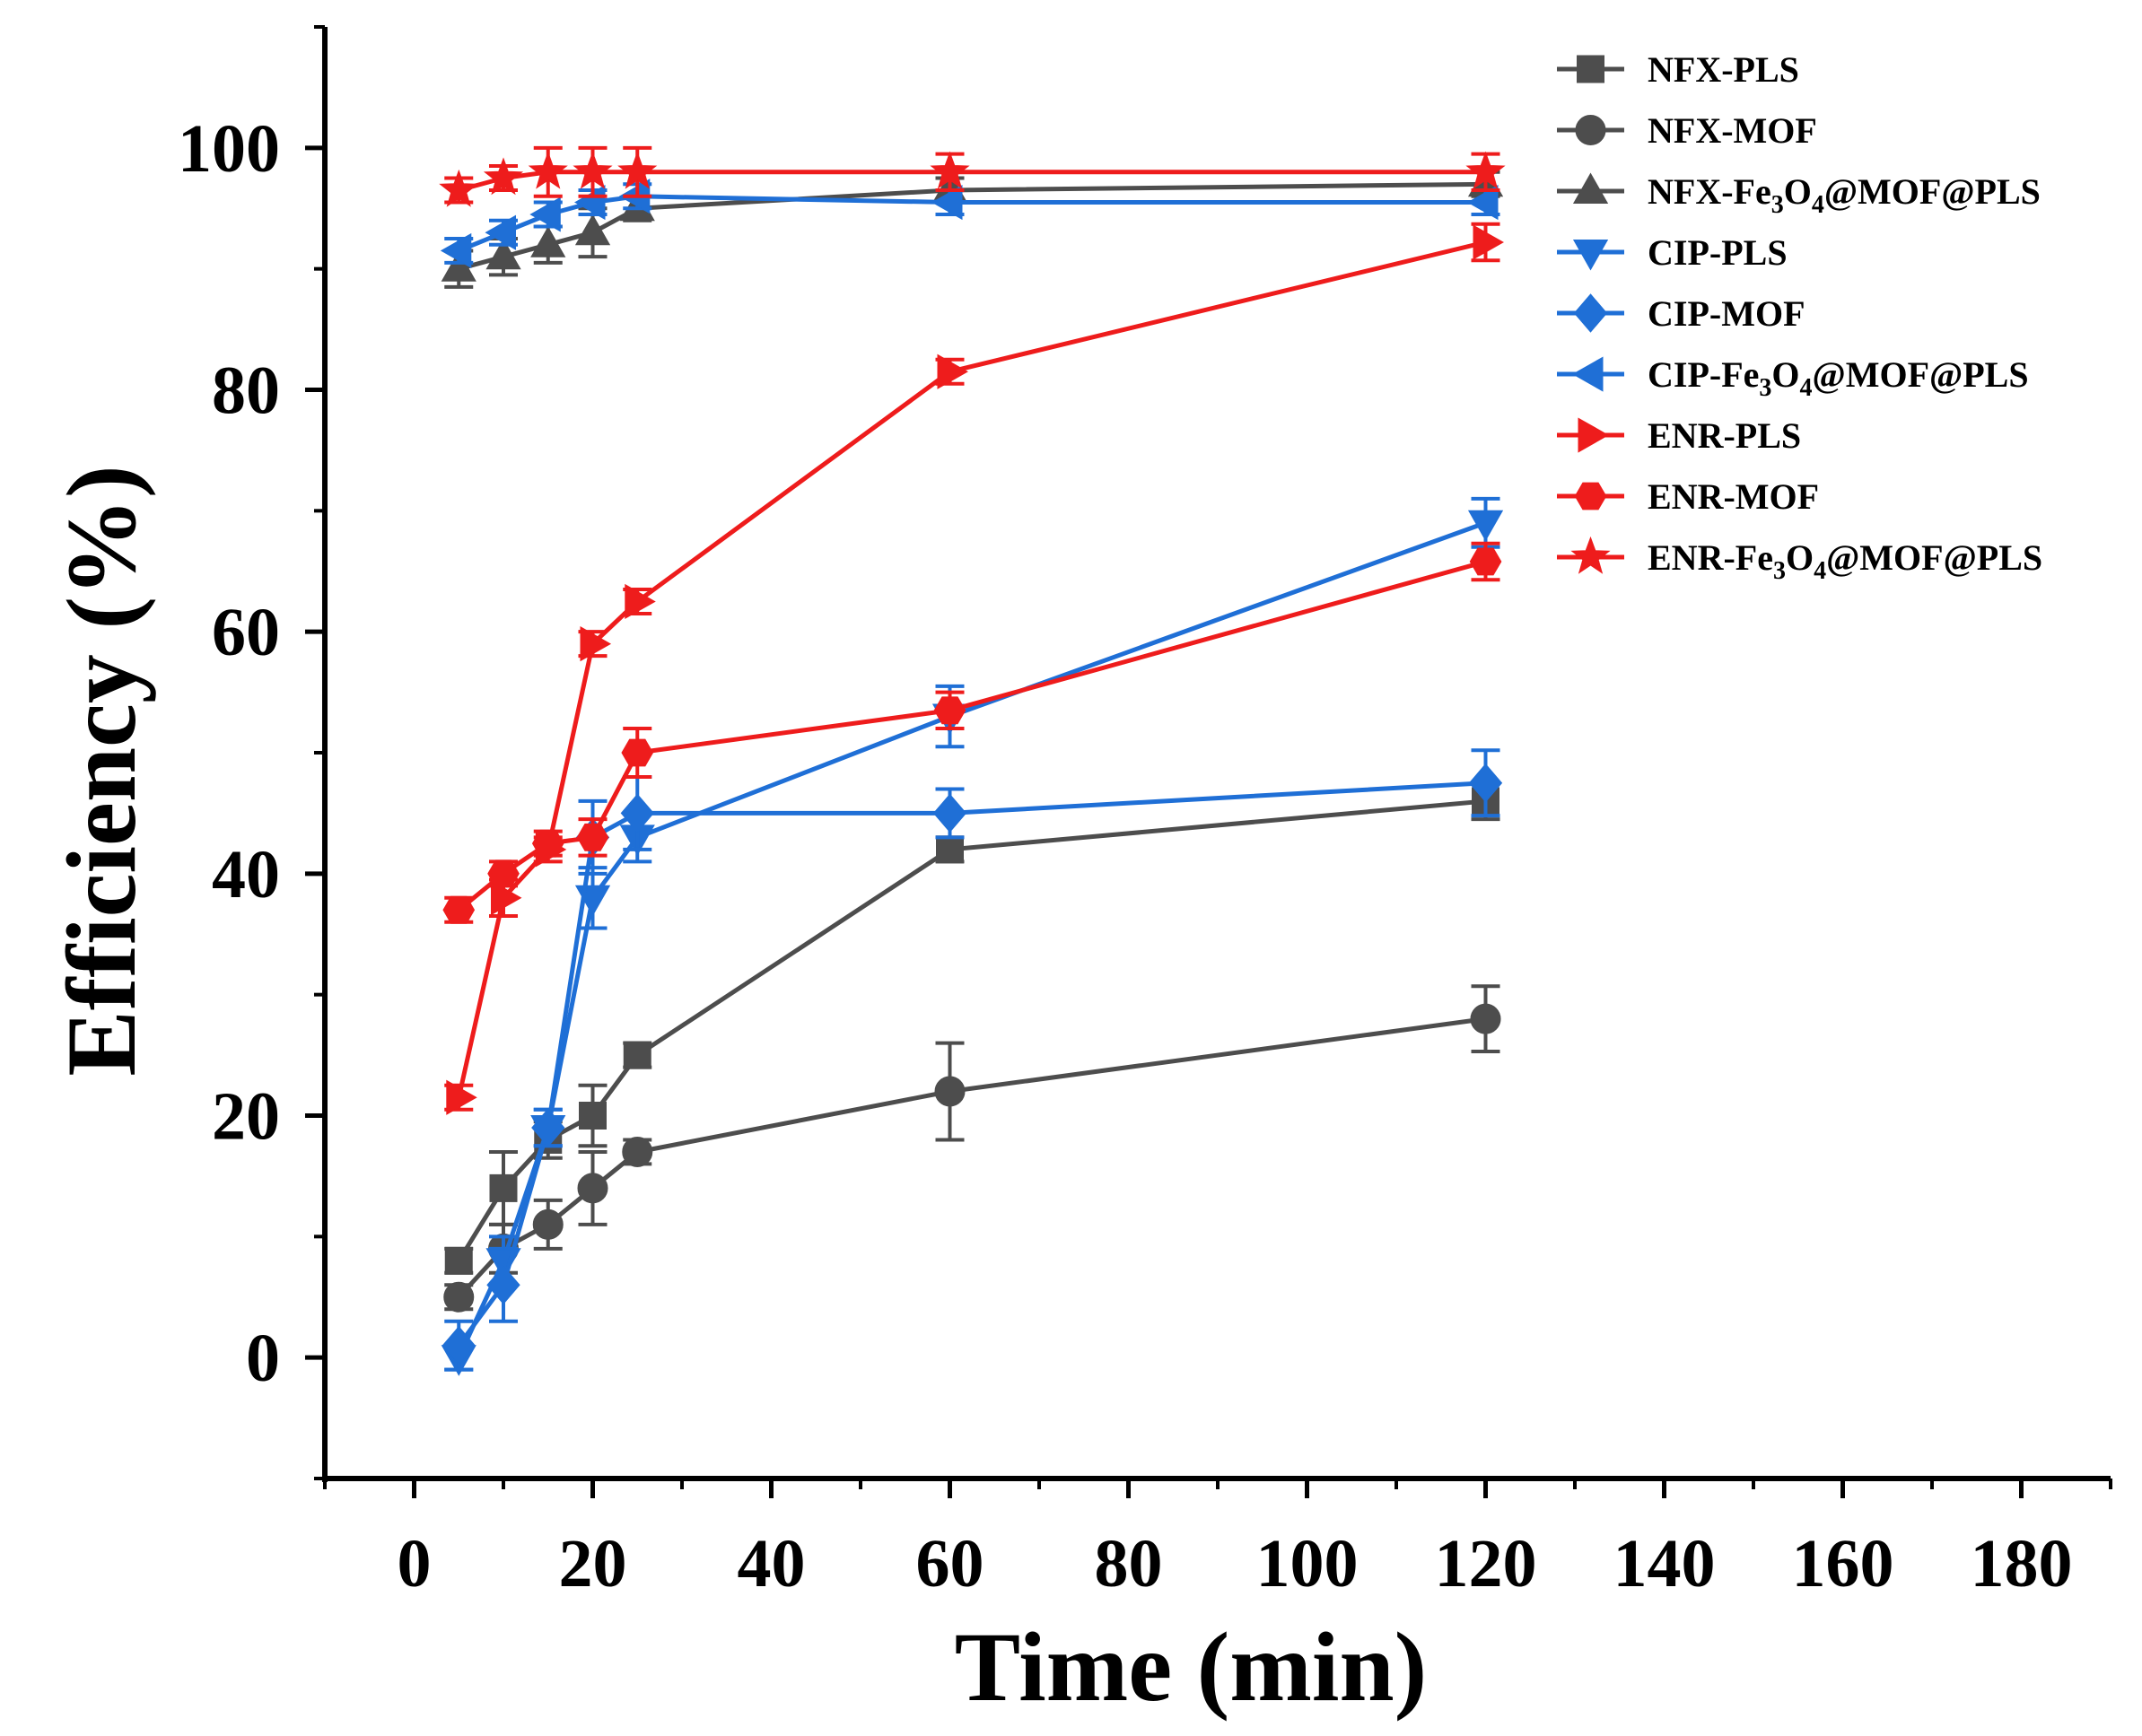  I want to click on legend-item-nfx-fe3o4-mof-pls: NFX-Fe3O4@MOF@PLS, so click(1799, 195).